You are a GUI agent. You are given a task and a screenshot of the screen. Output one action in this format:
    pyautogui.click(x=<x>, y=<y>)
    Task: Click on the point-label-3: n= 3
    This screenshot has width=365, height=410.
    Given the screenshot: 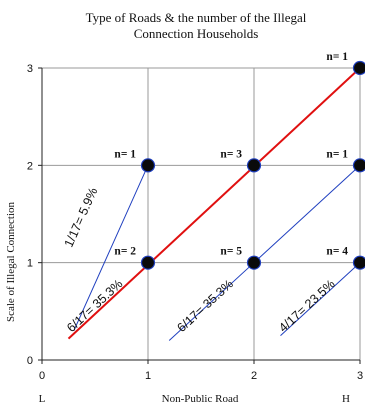 What is the action you would take?
    pyautogui.click(x=231, y=154)
    